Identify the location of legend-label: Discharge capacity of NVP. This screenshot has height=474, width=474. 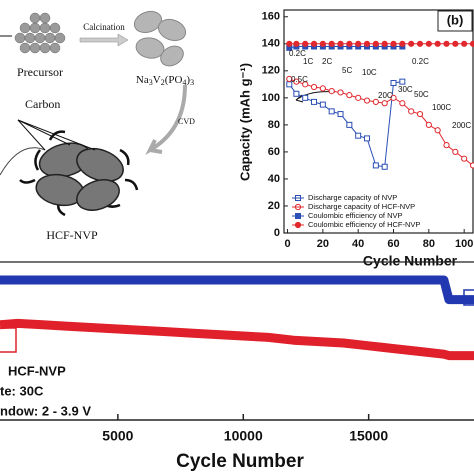
(352, 197).